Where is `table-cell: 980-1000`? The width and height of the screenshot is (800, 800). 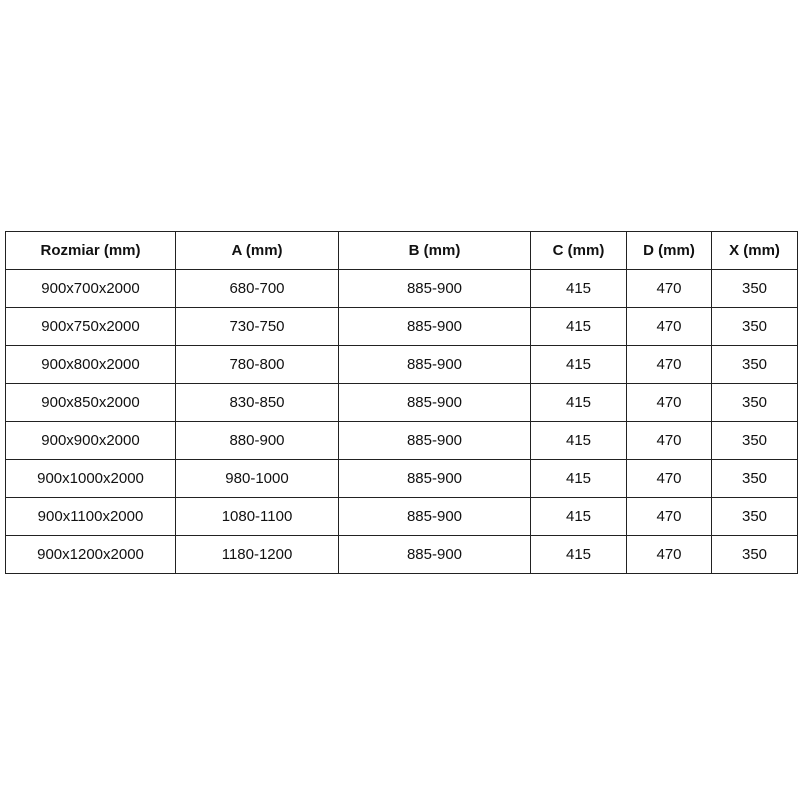 table-cell: 980-1000 is located at coordinates (257, 478).